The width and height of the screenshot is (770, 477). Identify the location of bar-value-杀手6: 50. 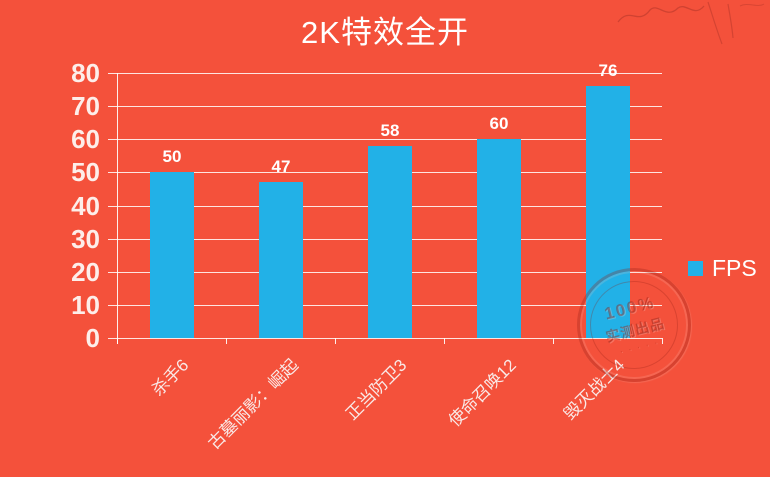
(172, 156).